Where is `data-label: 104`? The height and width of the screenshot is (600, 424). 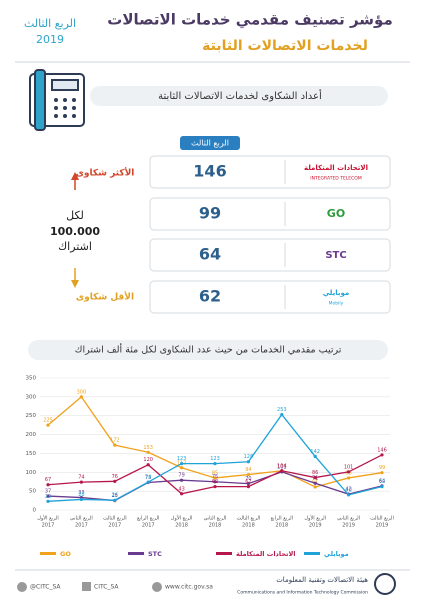 data-label: 104 is located at coordinates (282, 466).